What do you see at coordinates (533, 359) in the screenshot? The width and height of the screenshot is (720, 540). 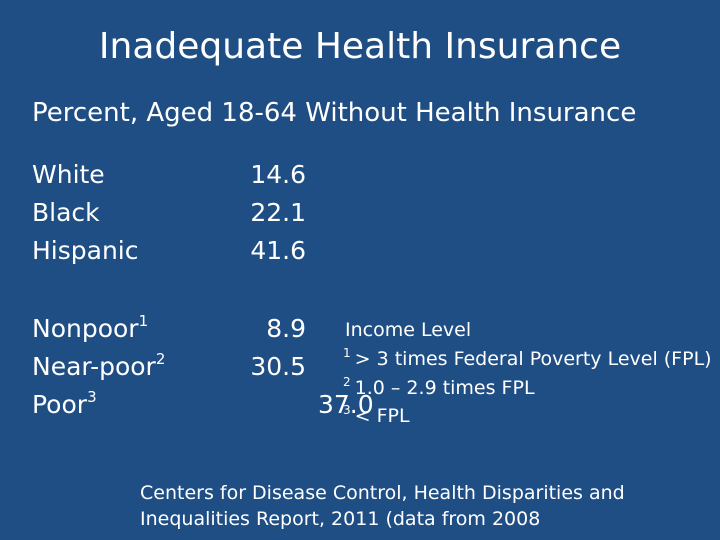 I see `income-note-text: > 3 times Federal Poverty Level (FPL)` at bounding box center [533, 359].